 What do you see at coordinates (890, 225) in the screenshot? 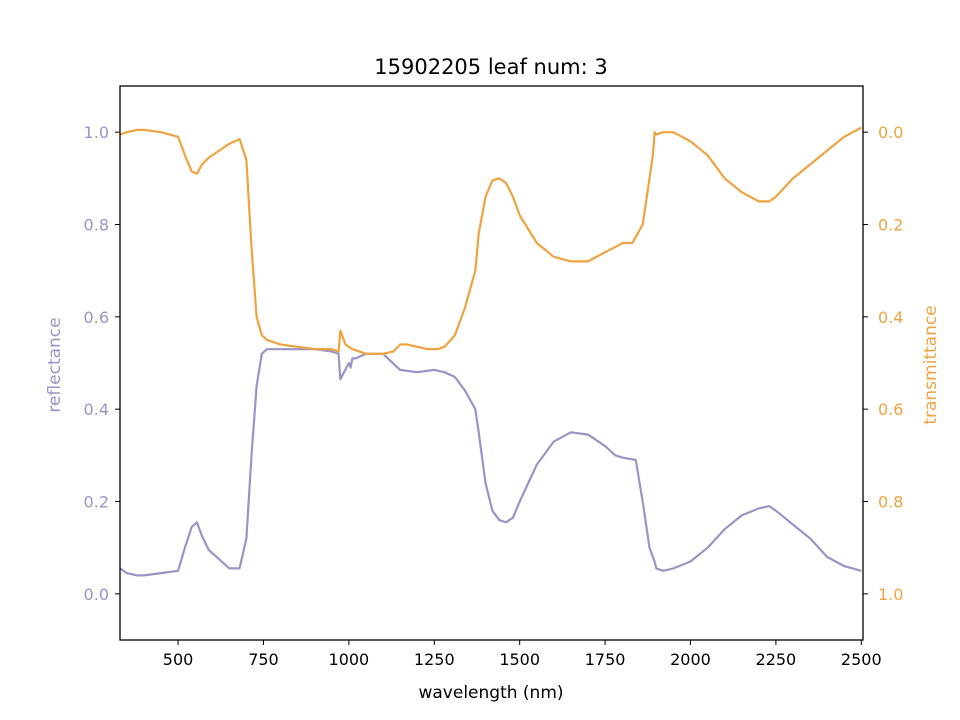
I see `y-tick-label-right: 0.2` at bounding box center [890, 225].